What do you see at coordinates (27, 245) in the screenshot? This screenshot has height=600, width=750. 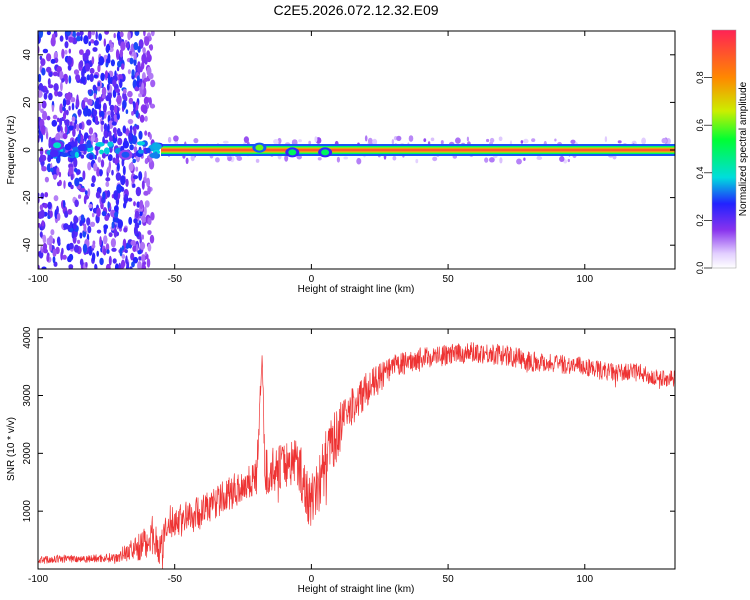 I see `y-tick-label: -40` at bounding box center [27, 245].